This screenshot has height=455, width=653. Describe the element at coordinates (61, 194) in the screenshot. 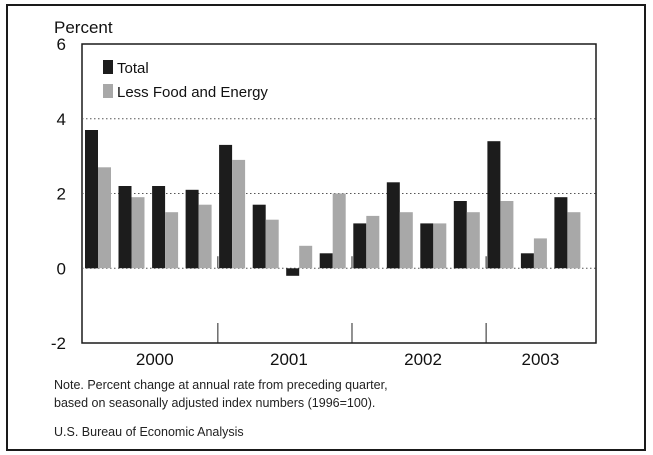

I see `y-tick-label: 2` at that location.